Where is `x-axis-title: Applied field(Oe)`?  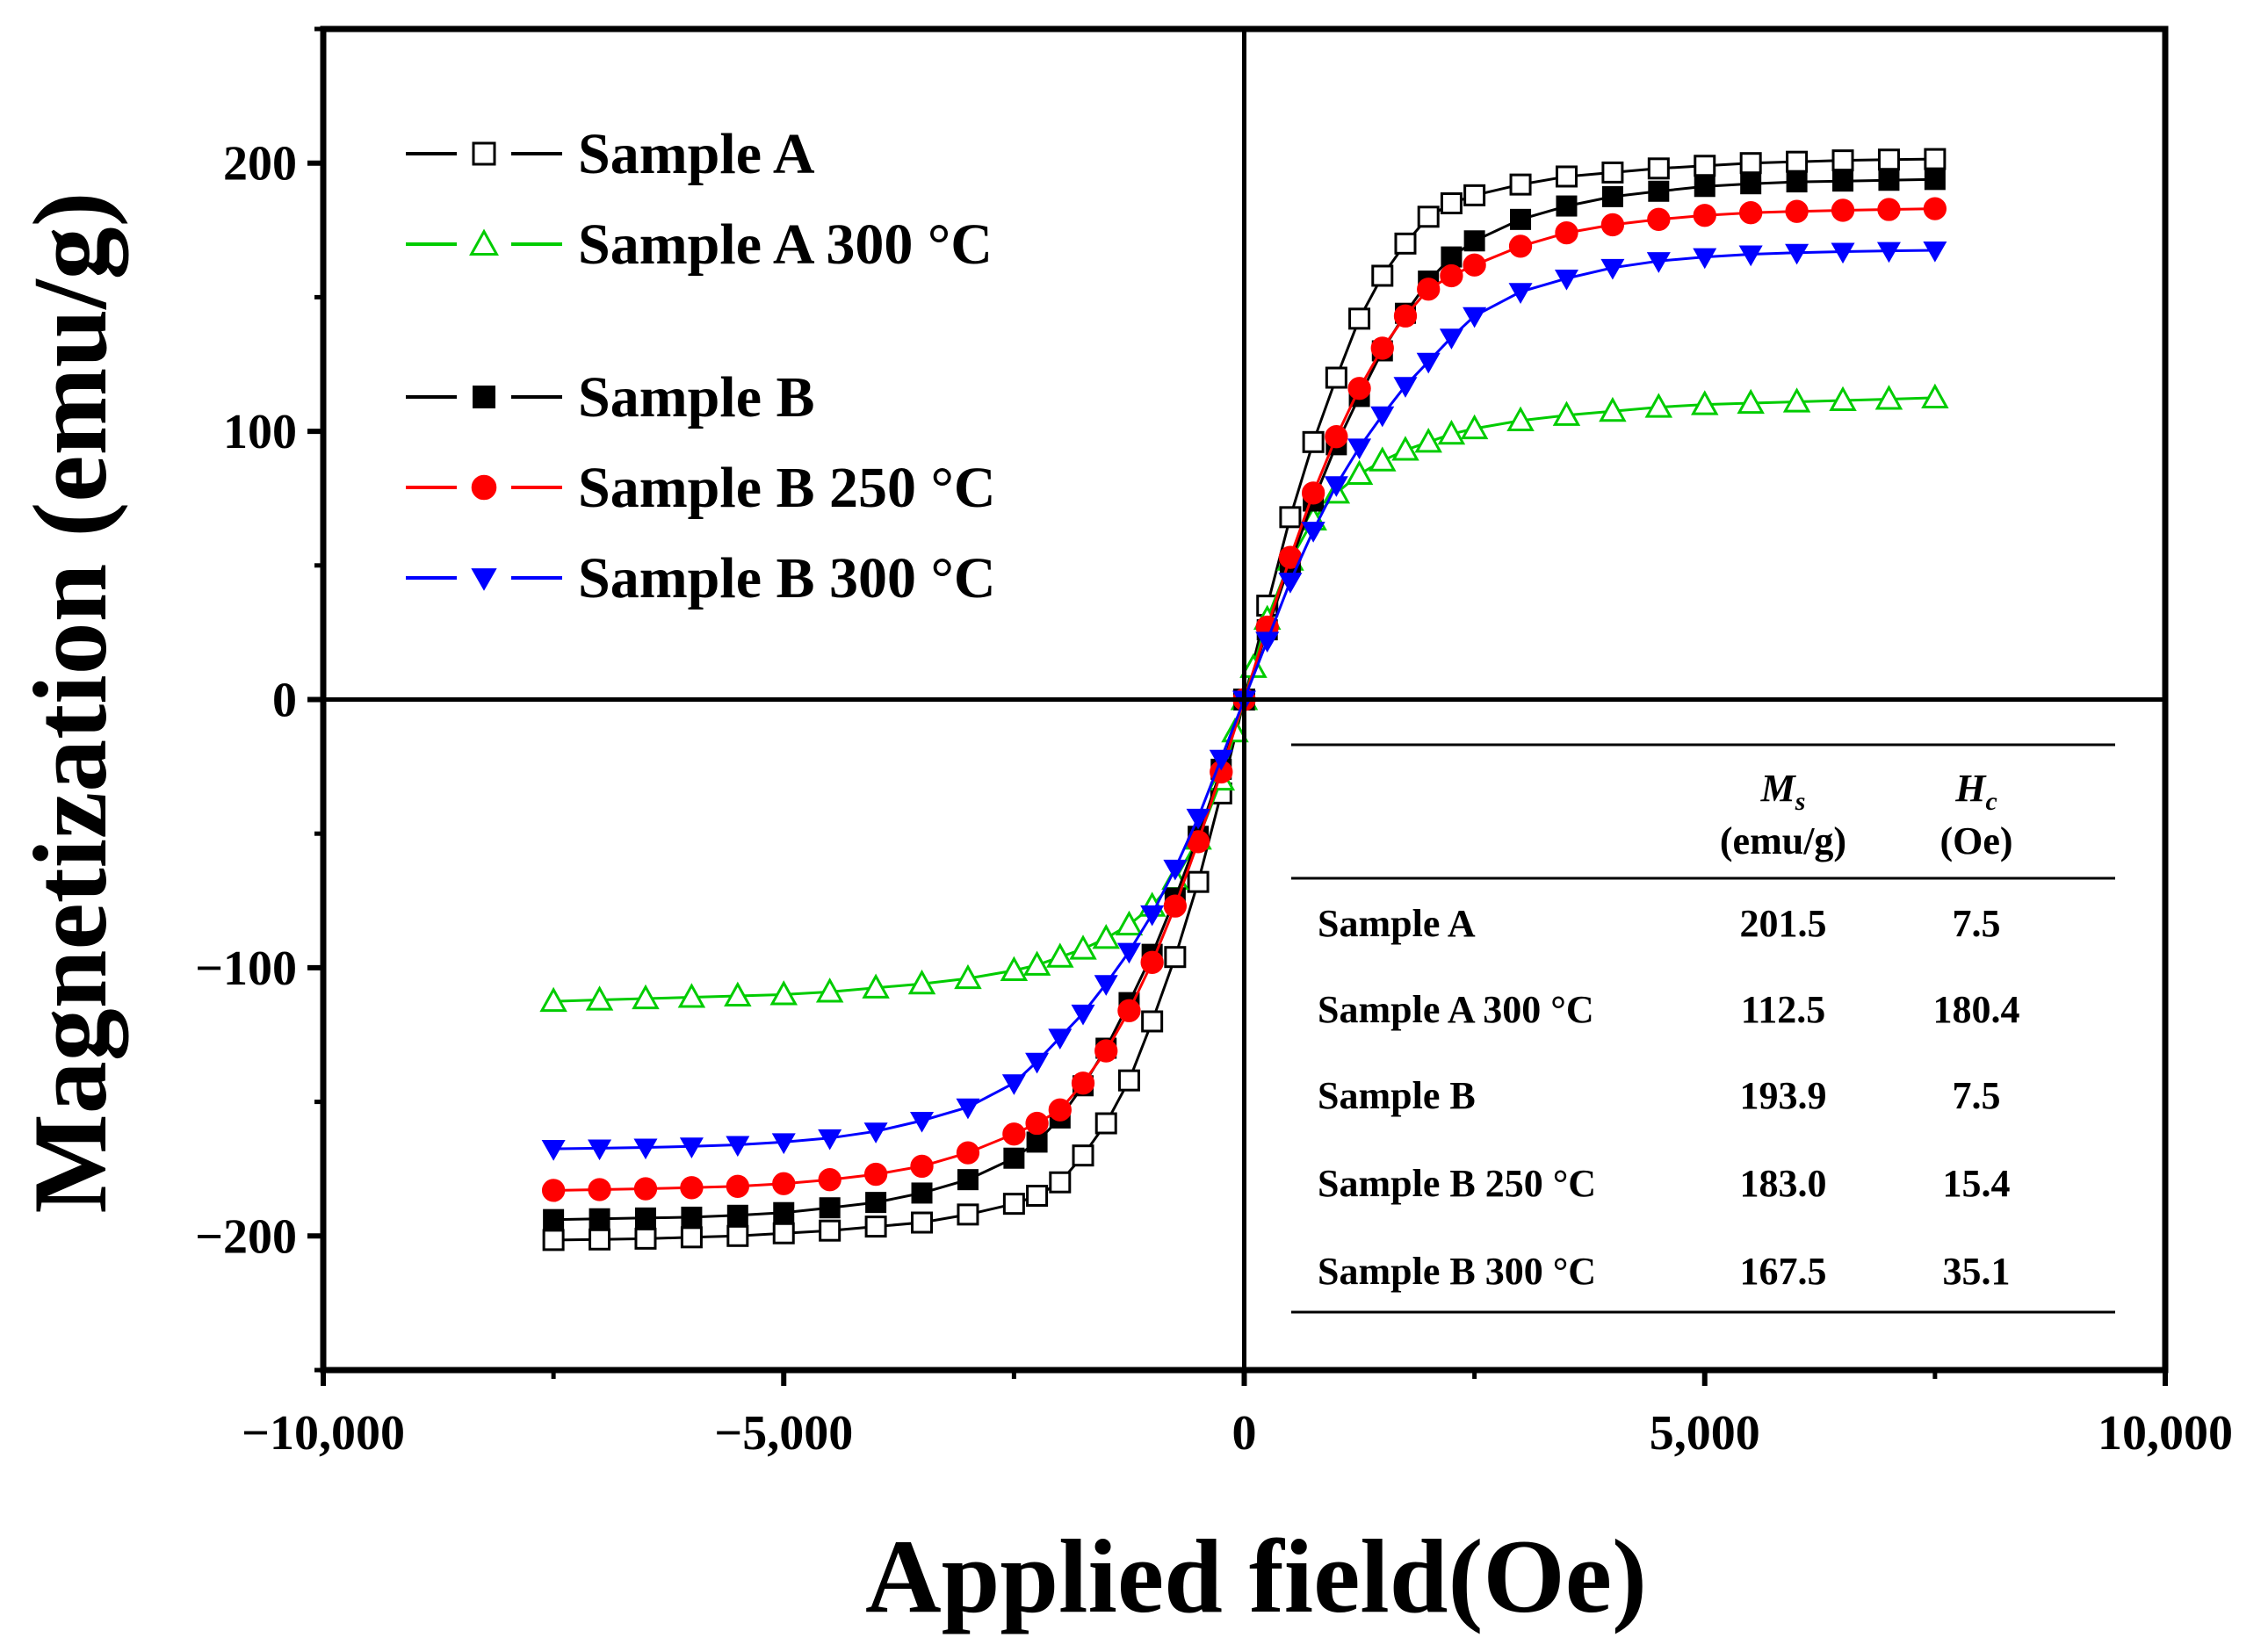
x-axis-title: Applied field(Oe) is located at coordinates (1256, 1576).